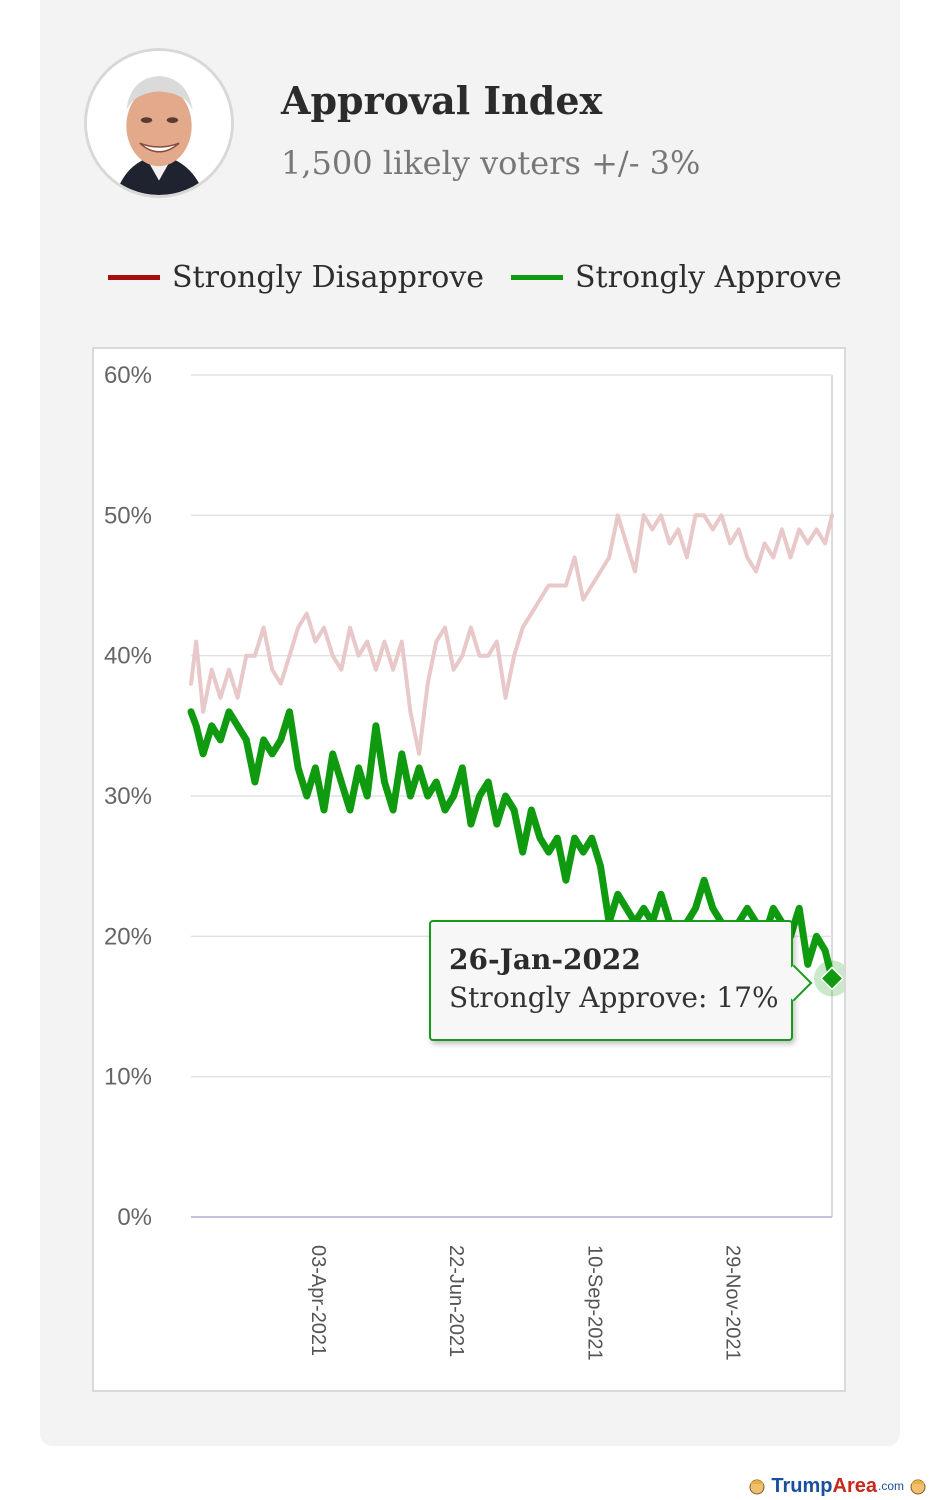 The height and width of the screenshot is (1500, 940). Describe the element at coordinates (328, 277) in the screenshot. I see `legend-label: Strongly Disapprove` at that location.